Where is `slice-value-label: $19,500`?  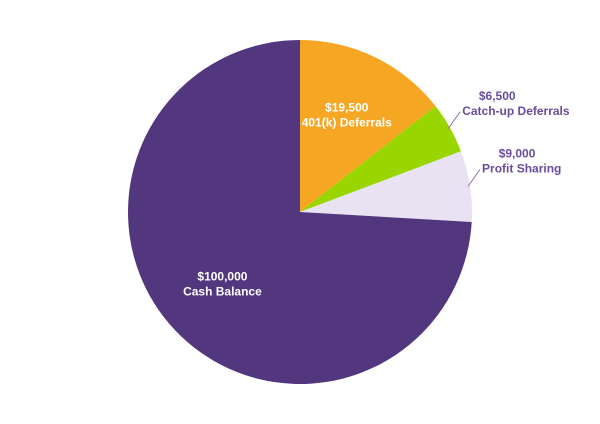
slice-value-label: $19,500 is located at coordinates (347, 107).